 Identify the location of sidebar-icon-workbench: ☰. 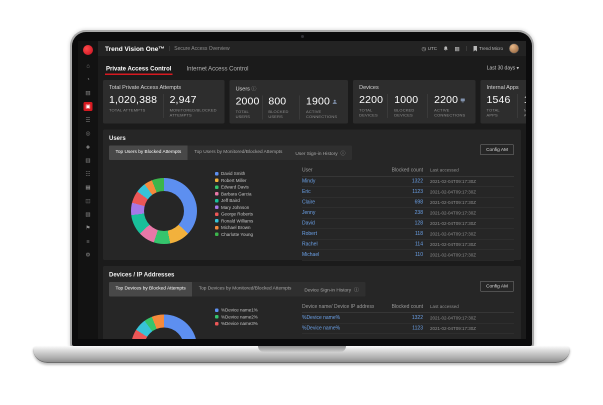
(88, 119).